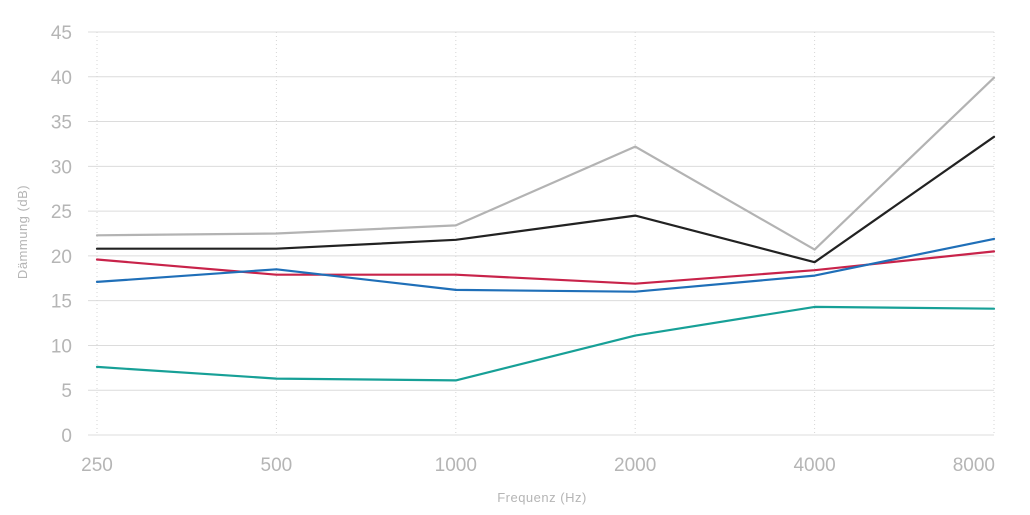 This screenshot has height=515, width=1030. What do you see at coordinates (66, 391) in the screenshot?
I see `y-tick-label: 5` at bounding box center [66, 391].